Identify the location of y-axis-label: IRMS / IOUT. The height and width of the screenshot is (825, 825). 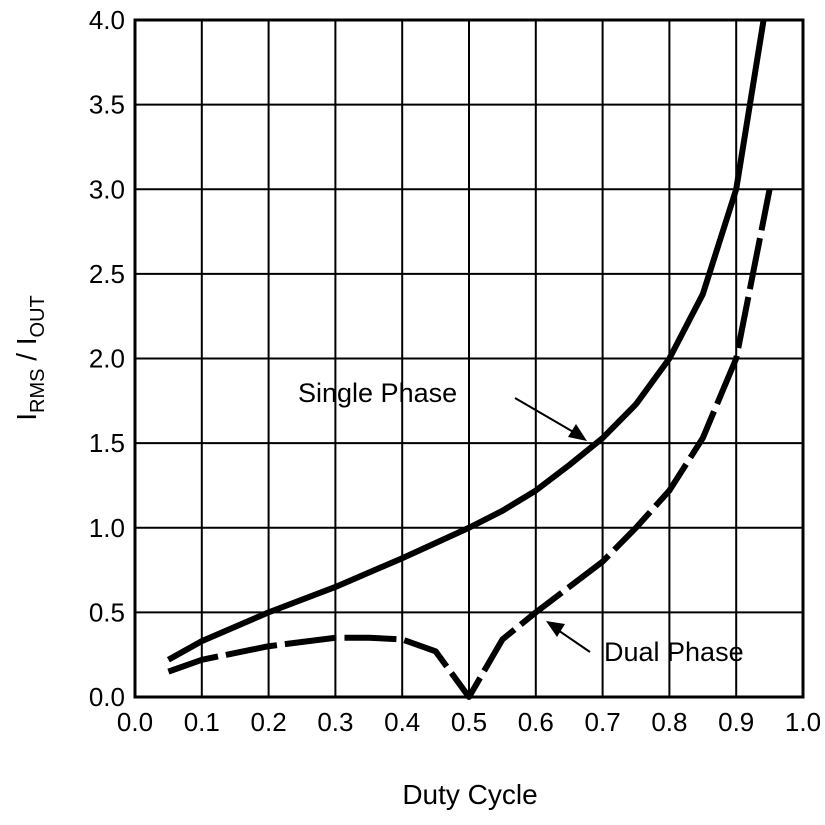
(30, 358).